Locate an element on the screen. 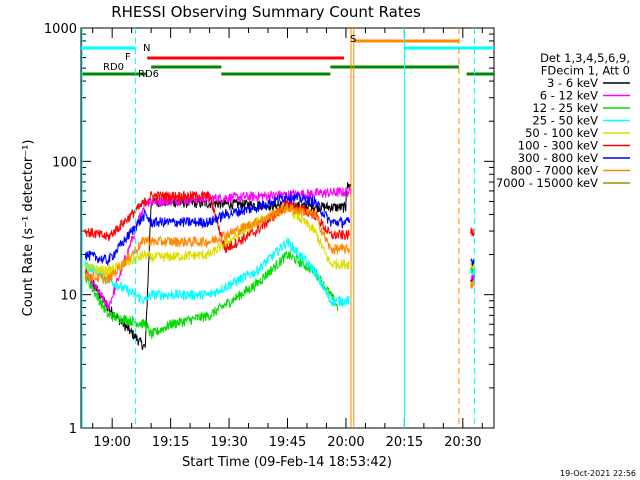 The width and height of the screenshot is (640, 480). legend-entry-label: 12 - 25 keV is located at coordinates (565, 108).